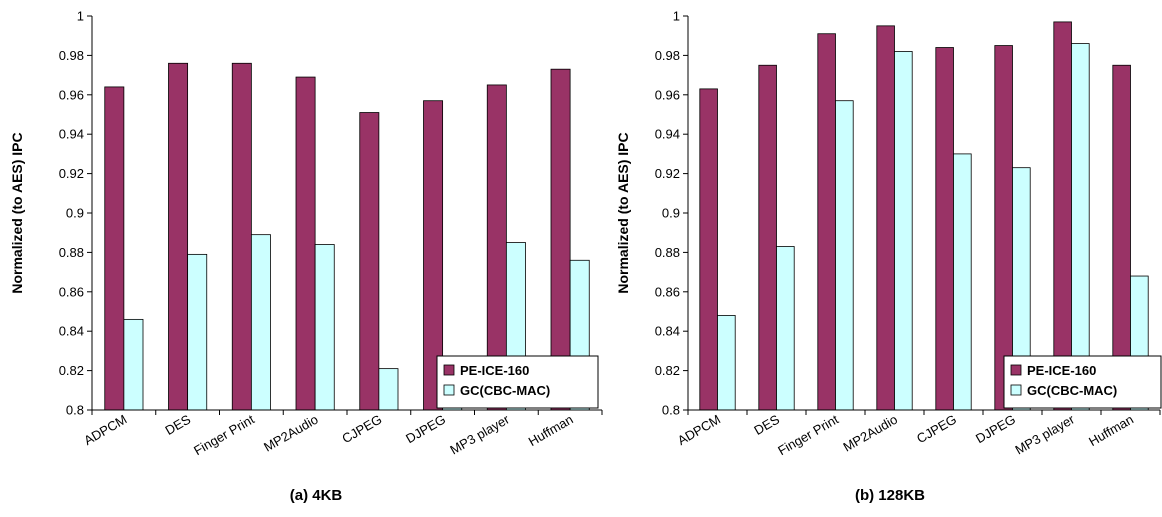 Image resolution: width=1162 pixels, height=517 pixels. Describe the element at coordinates (890, 495) in the screenshot. I see `chart-caption: (b) 128KB` at that location.